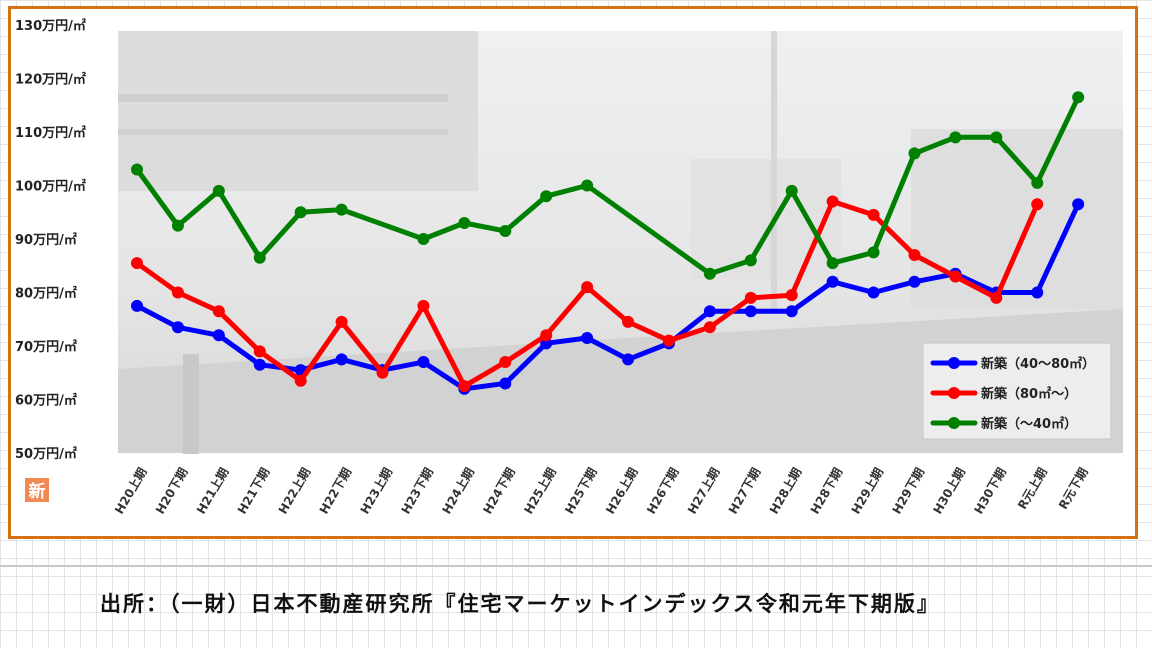 This screenshot has width=1152, height=648. I want to click on x-tick-label: H23上期, so click(376, 490).